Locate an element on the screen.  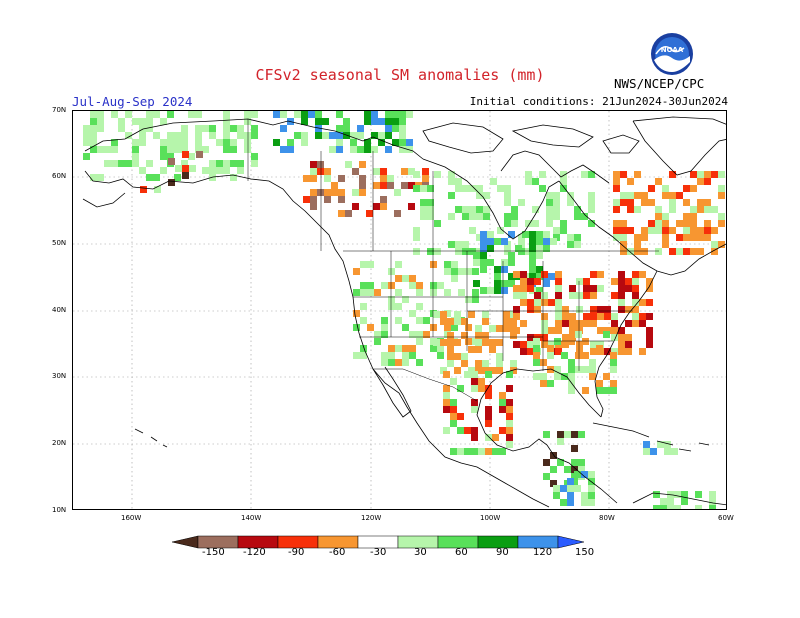
lat-label-70n: 70N is located at coordinates (59, 110).